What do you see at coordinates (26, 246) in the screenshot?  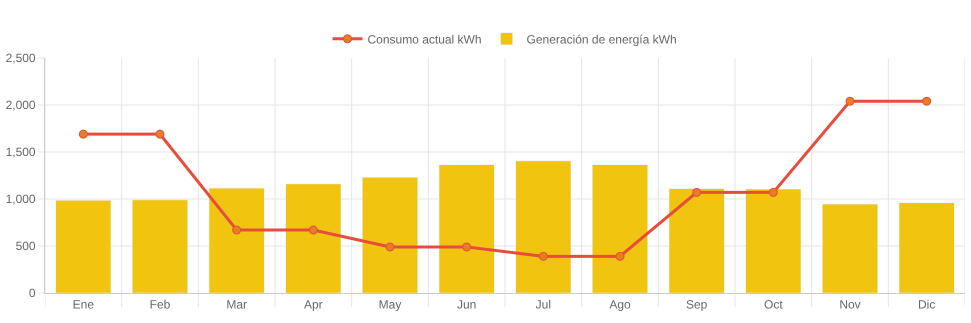 I see `y-tick-label: 500` at bounding box center [26, 246].